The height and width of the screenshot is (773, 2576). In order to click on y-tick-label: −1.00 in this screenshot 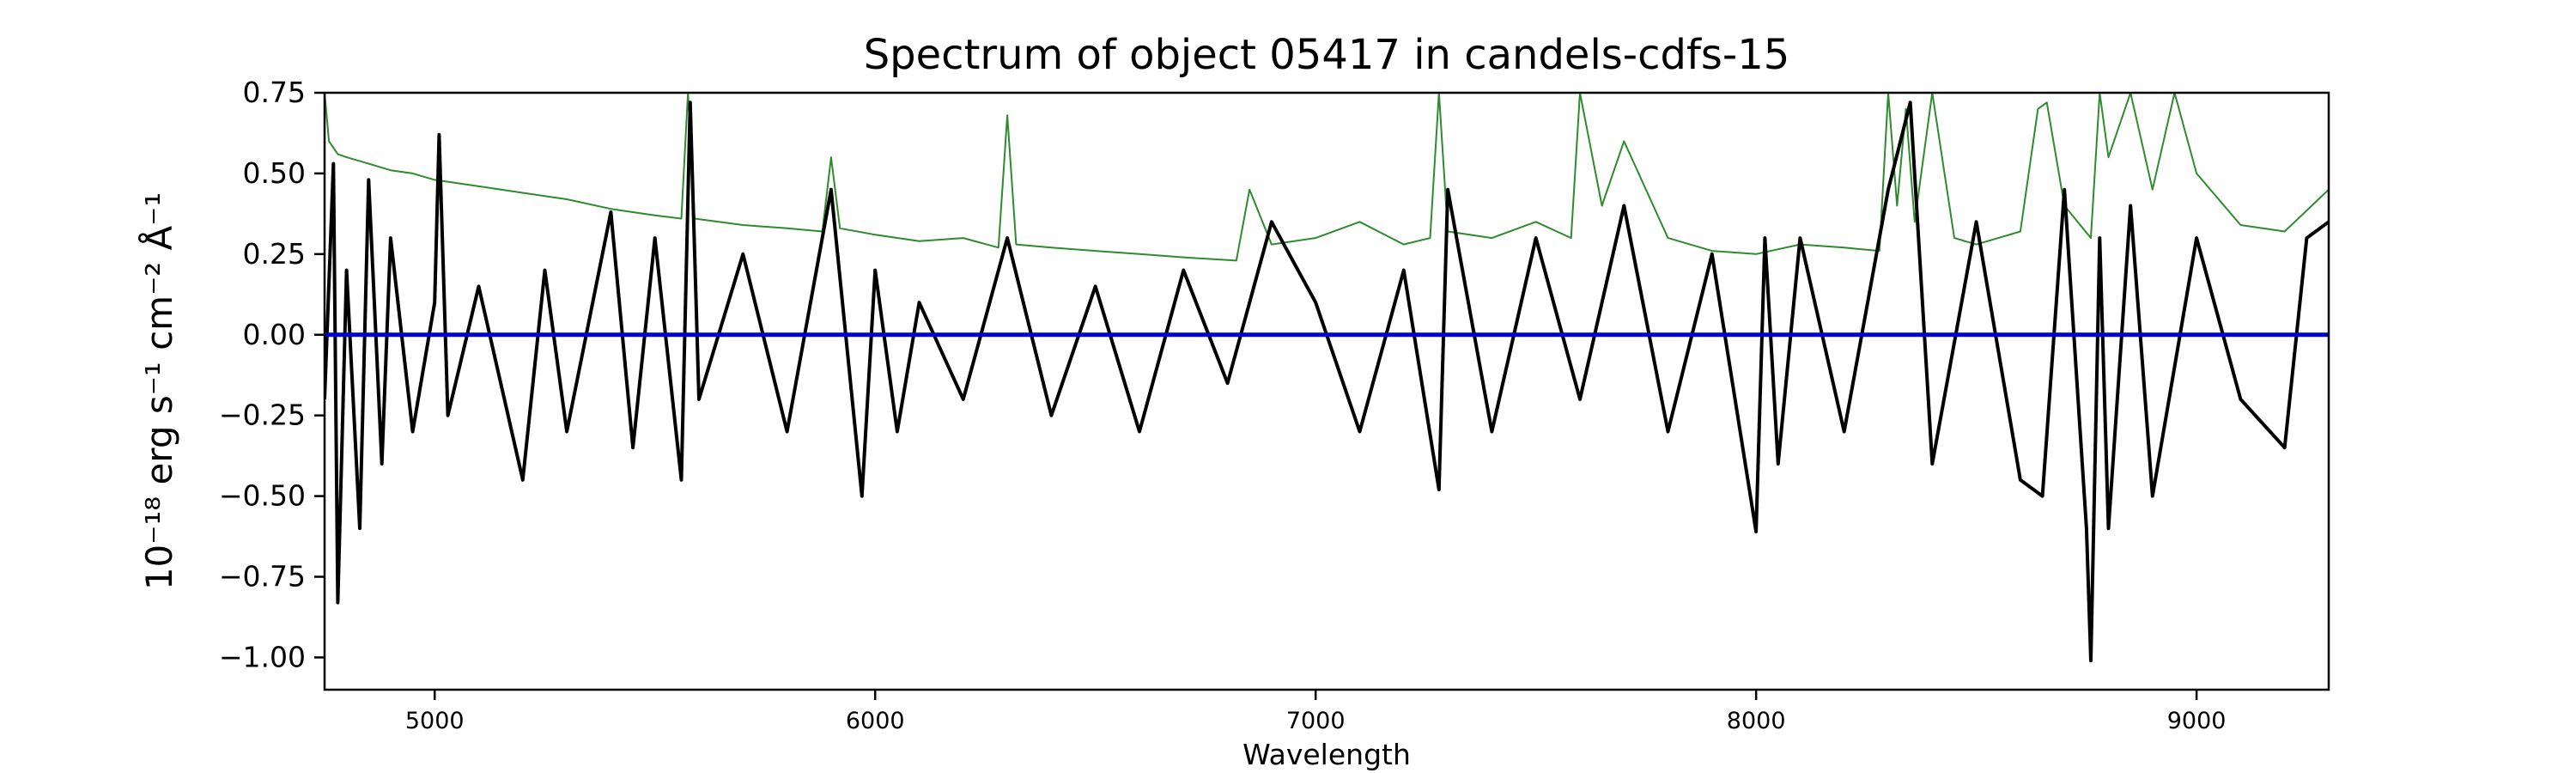, I will do `click(262, 656)`.